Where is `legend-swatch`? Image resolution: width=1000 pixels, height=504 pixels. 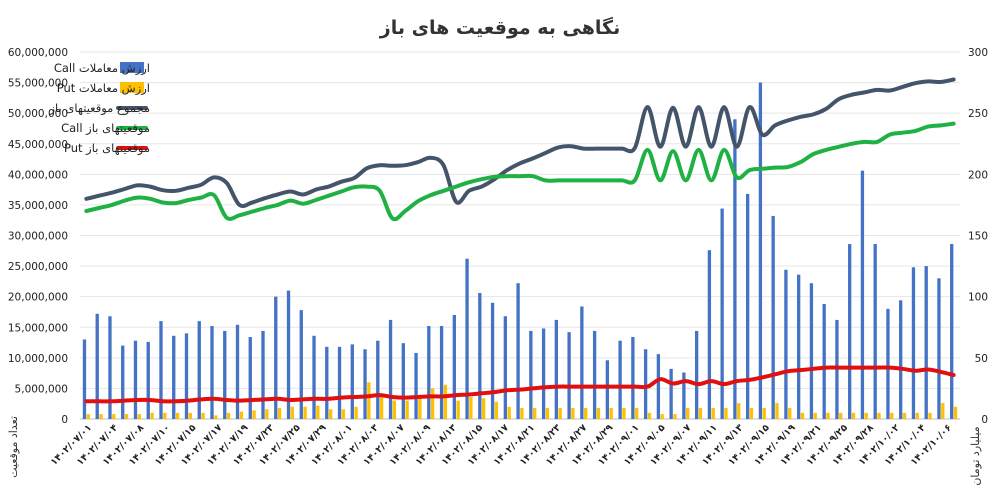 legend-swatch is located at coordinates (132, 87).